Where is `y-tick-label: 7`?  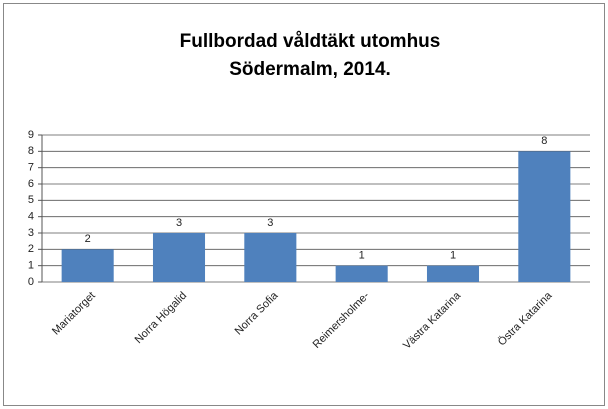 y-tick-label: 7 is located at coordinates (31, 168).